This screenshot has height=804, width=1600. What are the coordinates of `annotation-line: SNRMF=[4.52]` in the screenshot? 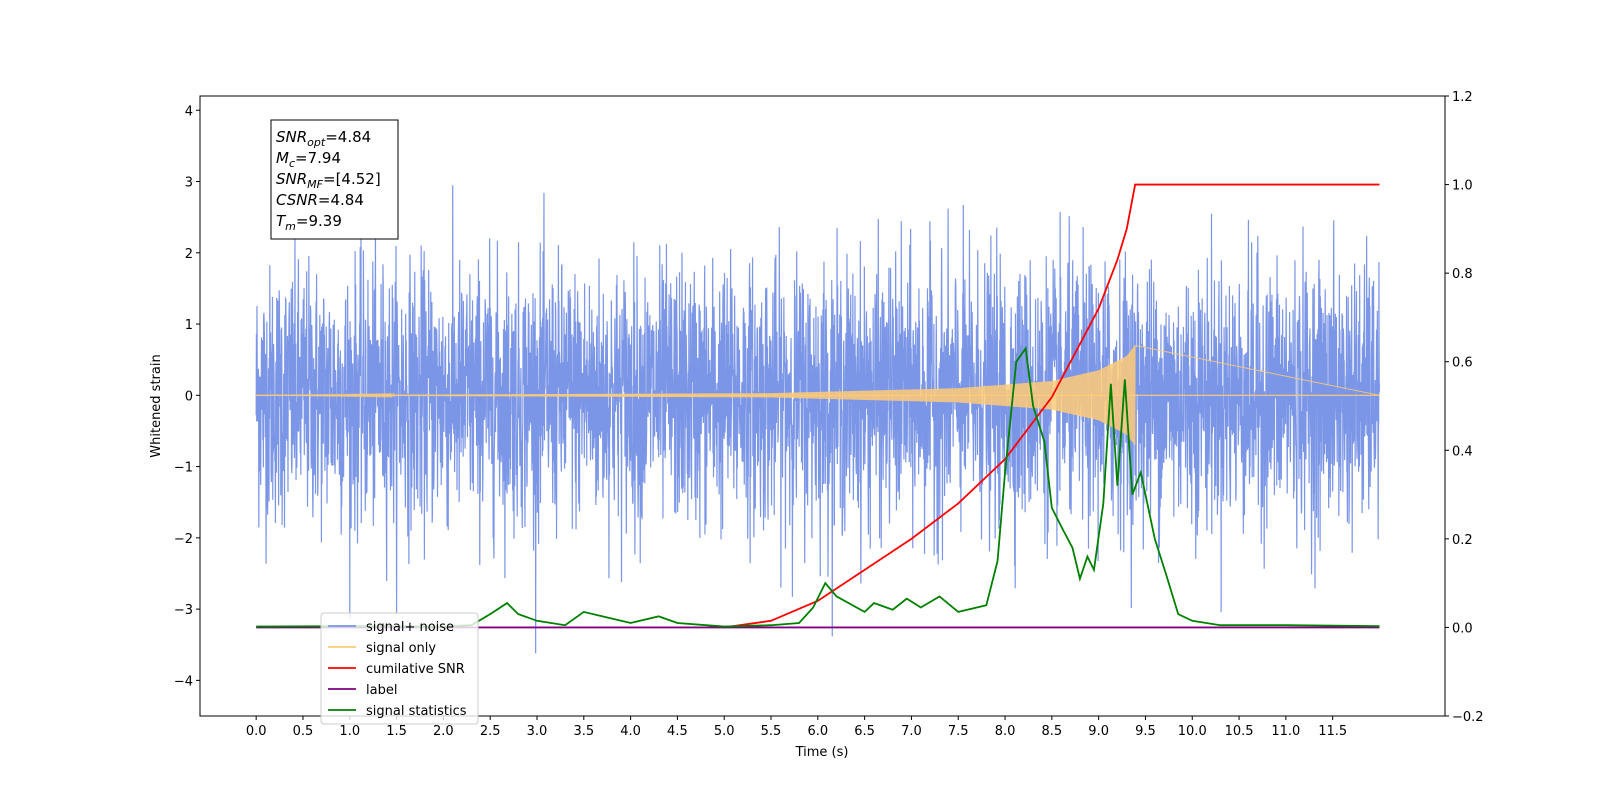 It's located at (328, 180).